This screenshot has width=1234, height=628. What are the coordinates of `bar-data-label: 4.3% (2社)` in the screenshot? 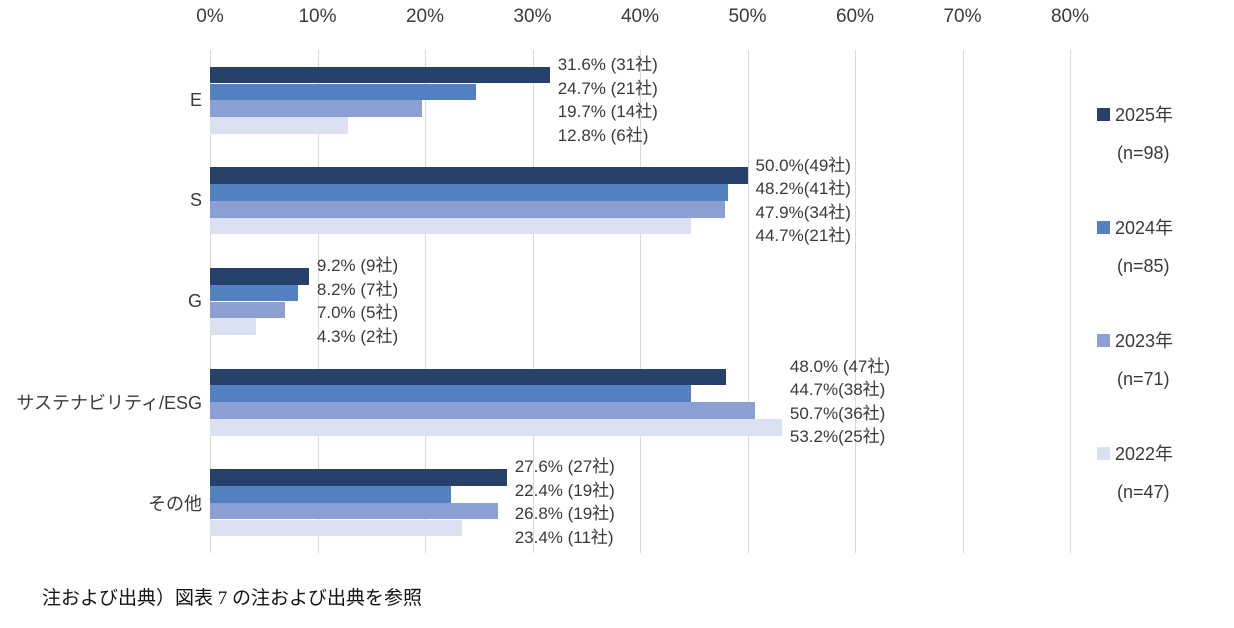 It's located at (357, 336).